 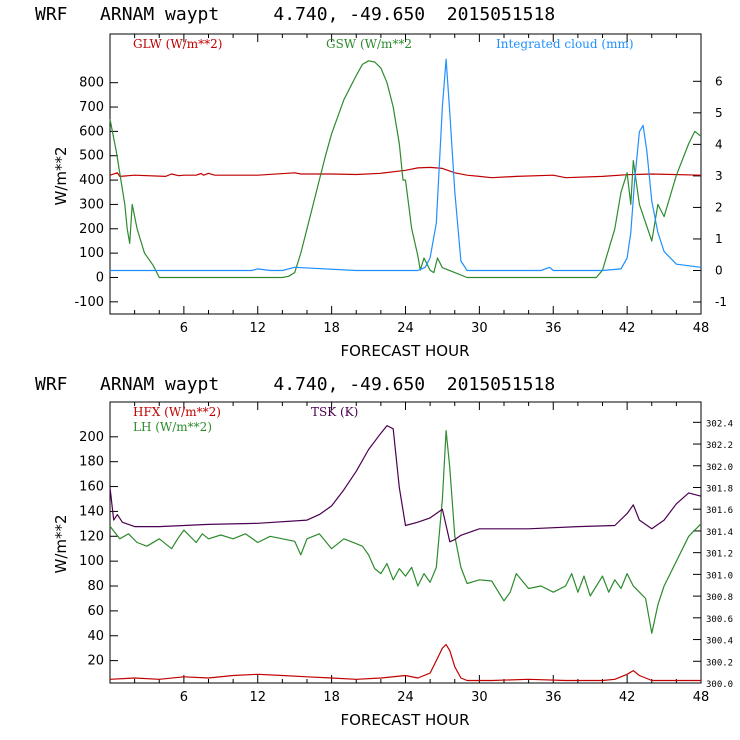 What do you see at coordinates (719, 468) in the screenshot?
I see `bottom-y2-tick-label: 302.0` at bounding box center [719, 468].